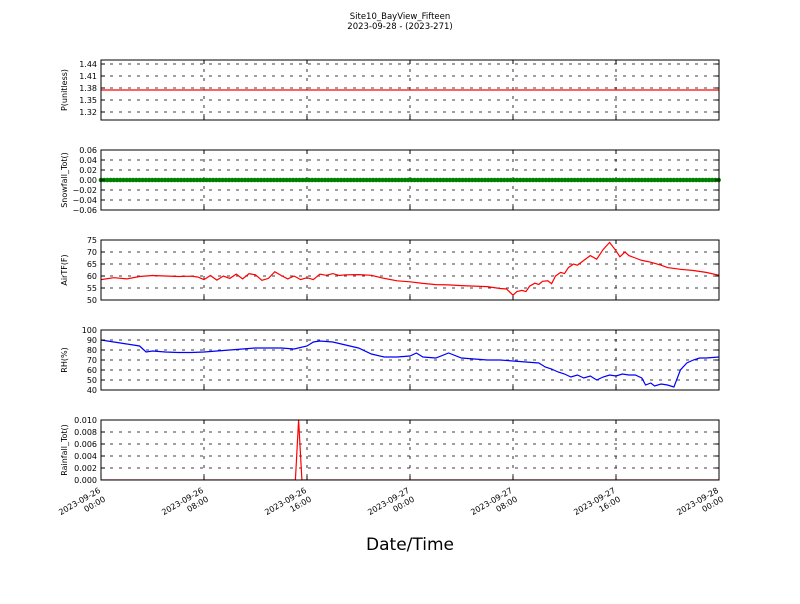 The image size is (800, 604). Describe the element at coordinates (85, 432) in the screenshot. I see `y-tick-label: 0.008` at that location.